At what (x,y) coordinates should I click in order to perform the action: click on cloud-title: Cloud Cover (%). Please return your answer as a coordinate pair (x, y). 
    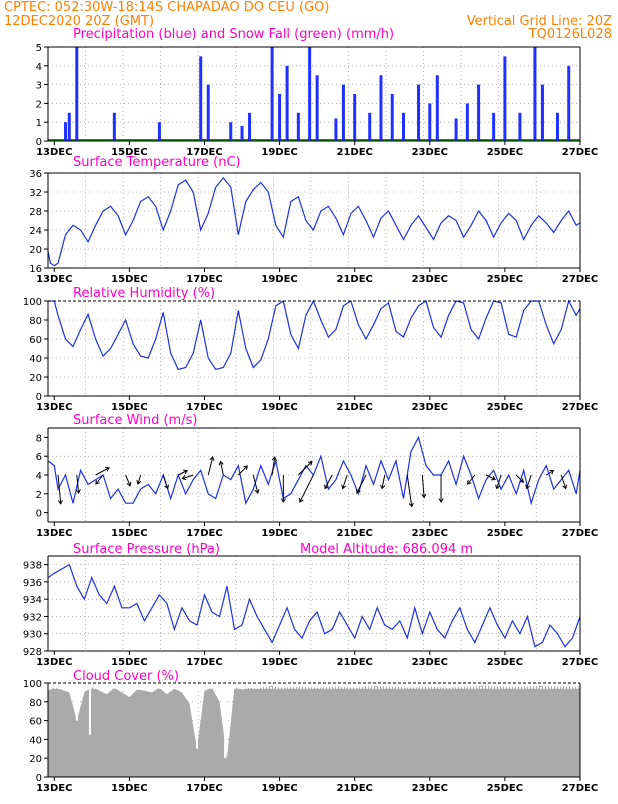
    Looking at the image, I should click on (126, 676).